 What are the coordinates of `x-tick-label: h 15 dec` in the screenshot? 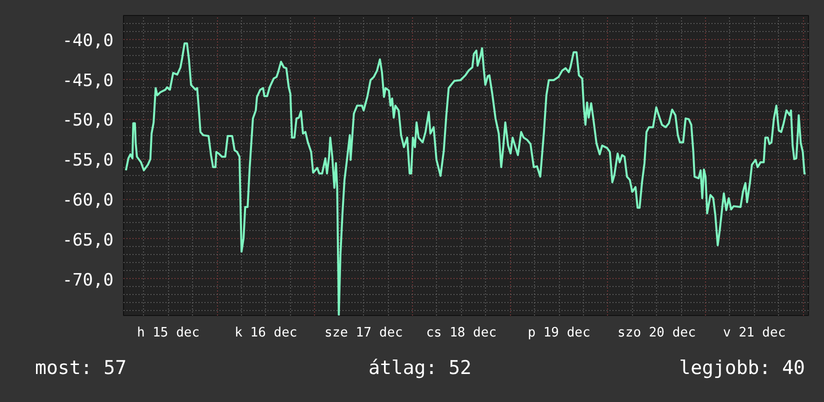 It's located at (168, 333).